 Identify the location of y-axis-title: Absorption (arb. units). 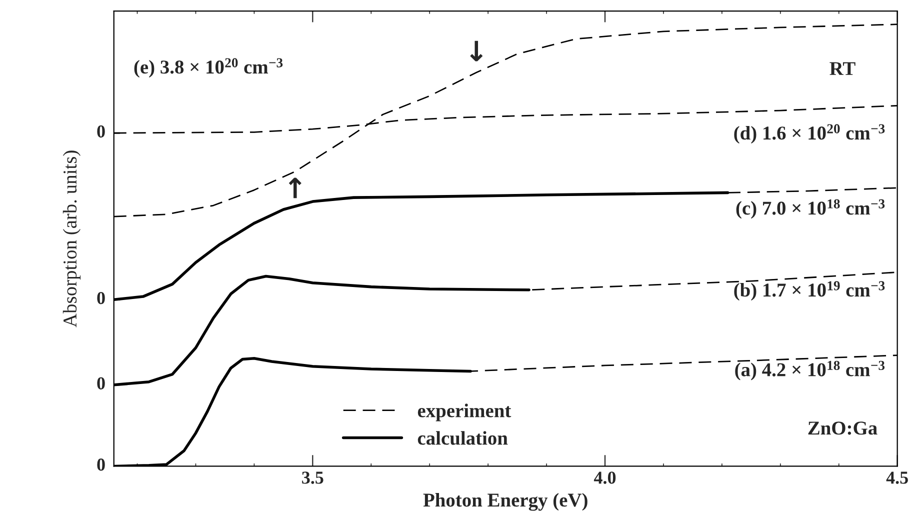
(71, 239).